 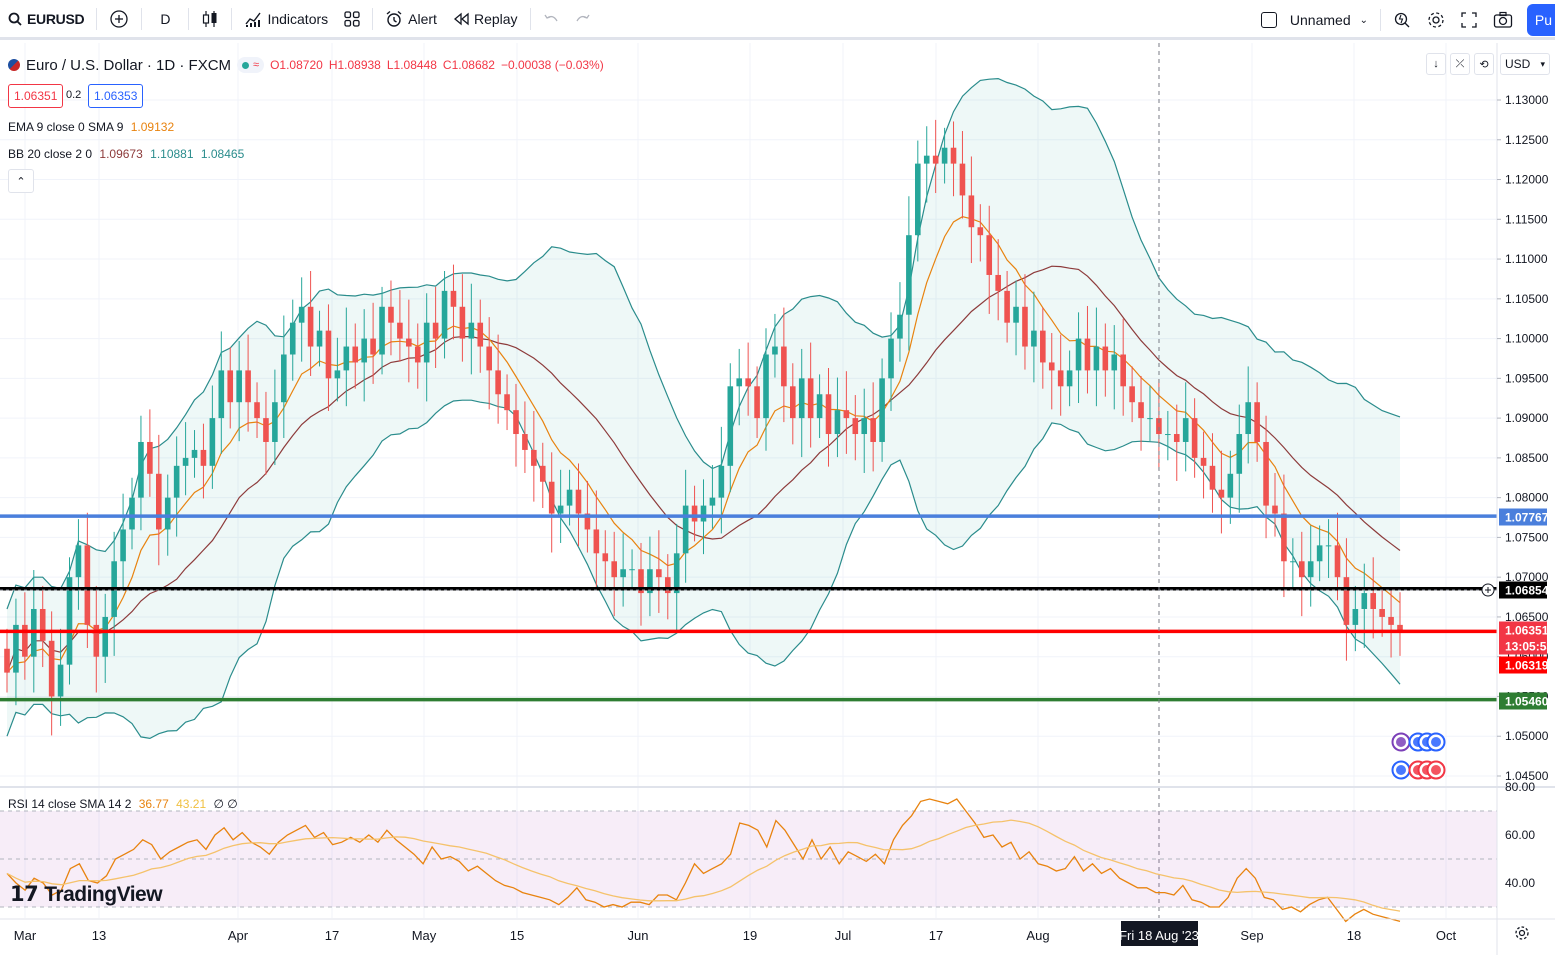 What do you see at coordinates (1522, 935) in the screenshot?
I see `axis-settings-button` at bounding box center [1522, 935].